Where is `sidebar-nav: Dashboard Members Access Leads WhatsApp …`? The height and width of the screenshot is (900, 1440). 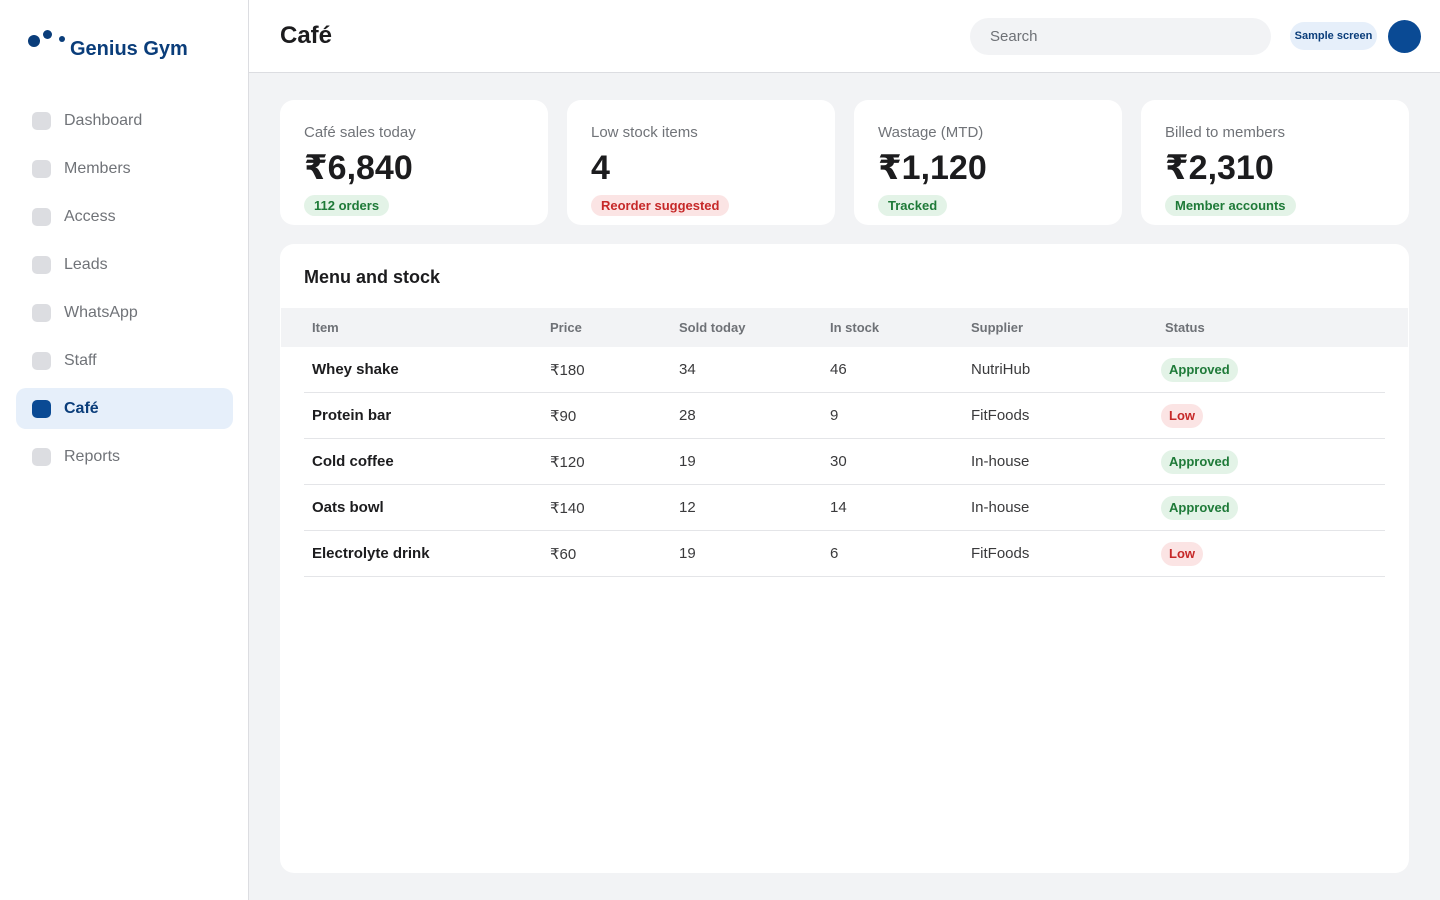
sidebar-nav: Dashboard Members Access Leads WhatsApp … is located at coordinates (124, 292).